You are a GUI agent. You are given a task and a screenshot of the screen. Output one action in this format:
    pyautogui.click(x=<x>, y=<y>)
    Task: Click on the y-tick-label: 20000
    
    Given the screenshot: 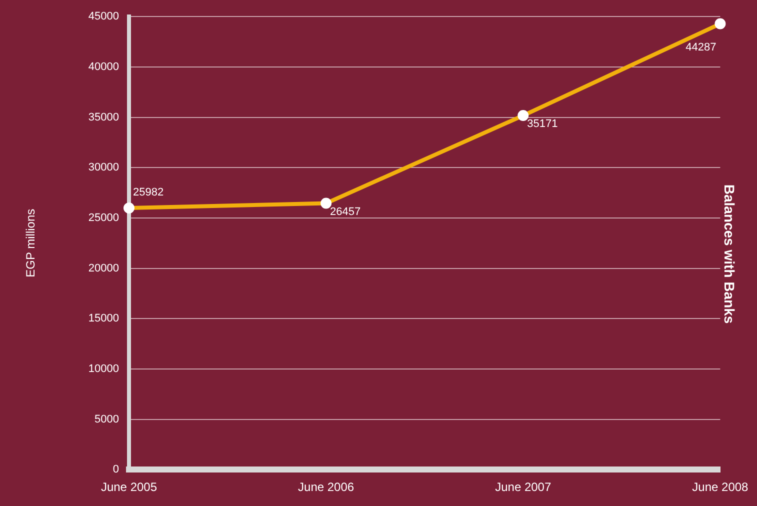 What is the action you would take?
    pyautogui.click(x=103, y=268)
    